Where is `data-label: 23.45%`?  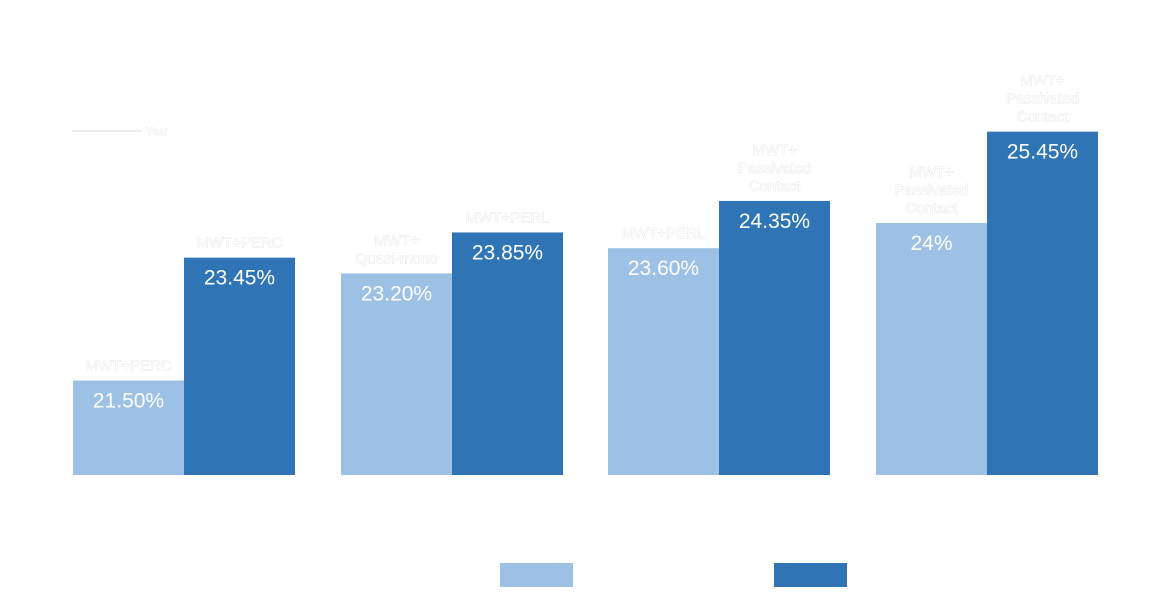
data-label: 23.45% is located at coordinates (239, 278).